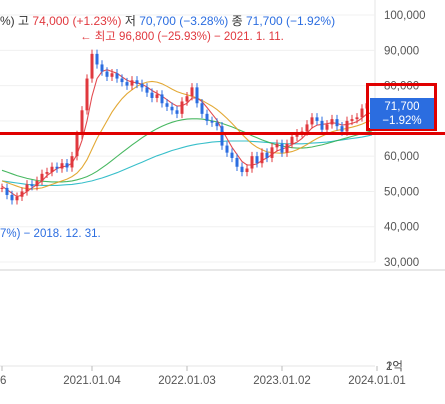 This screenshot has width=445, height=404. I want to click on low-annotation: 7%) − 2018. 12. 31., so click(50, 234).